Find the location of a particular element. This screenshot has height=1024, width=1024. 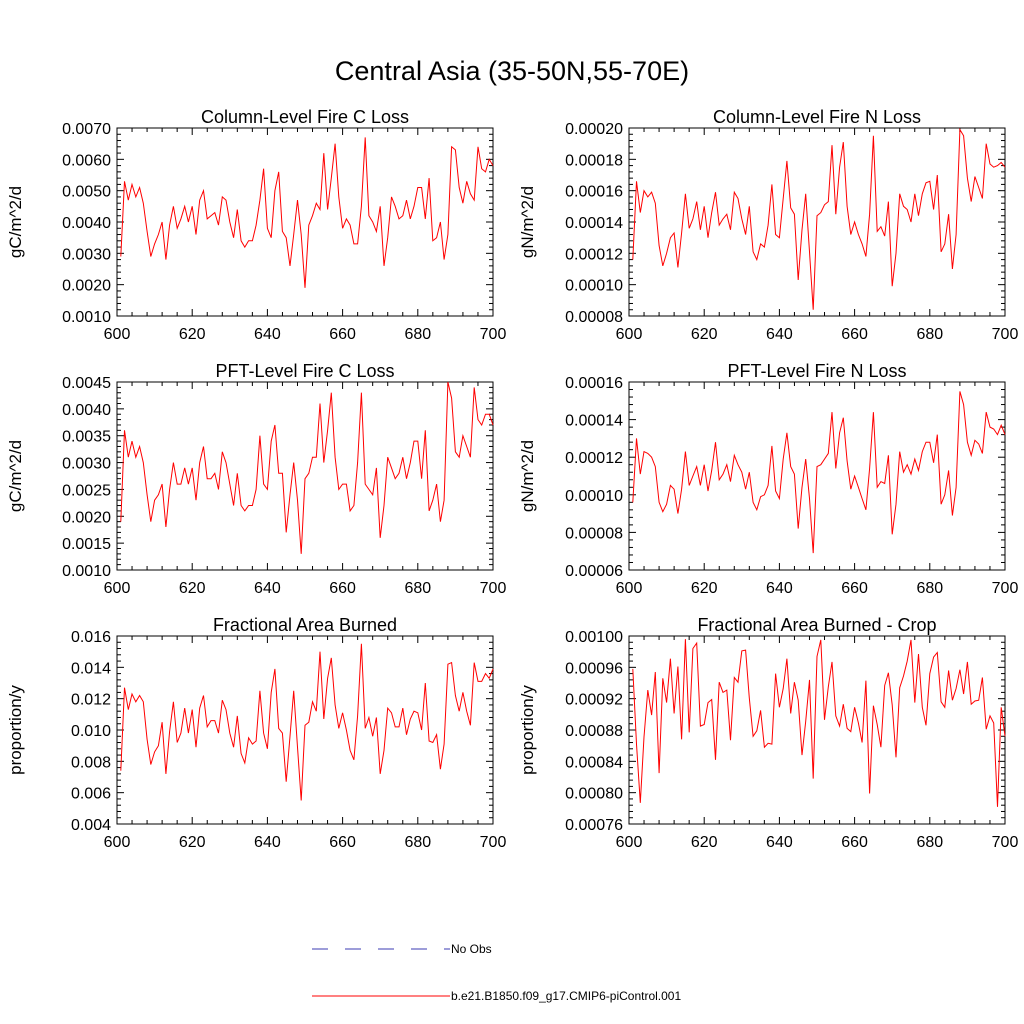

legend-label-model: b.e21.B1850.f09_g17.CMIP6-piControl.001 is located at coordinates (566, 996).